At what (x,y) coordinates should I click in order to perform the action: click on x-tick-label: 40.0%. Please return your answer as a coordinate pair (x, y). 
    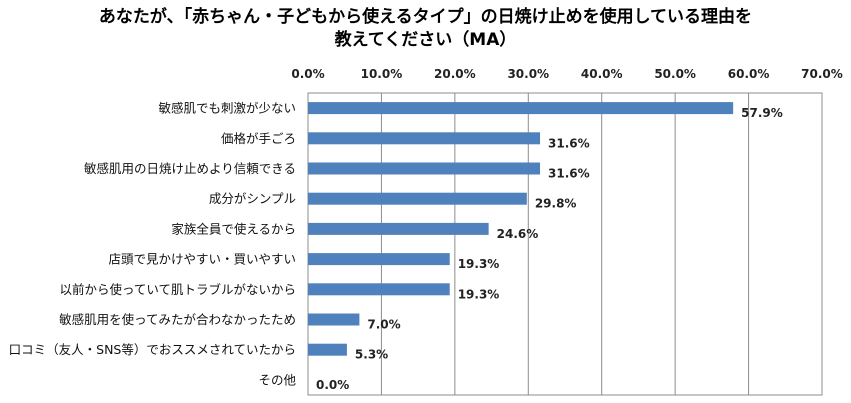
    Looking at the image, I should click on (602, 74).